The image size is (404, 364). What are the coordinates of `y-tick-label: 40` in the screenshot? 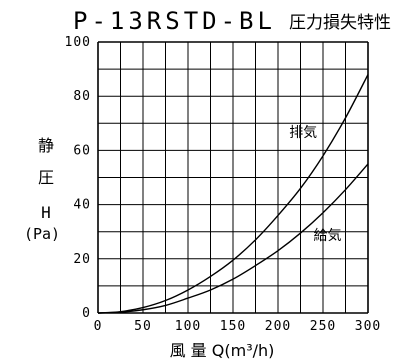 It's located at (82, 205).